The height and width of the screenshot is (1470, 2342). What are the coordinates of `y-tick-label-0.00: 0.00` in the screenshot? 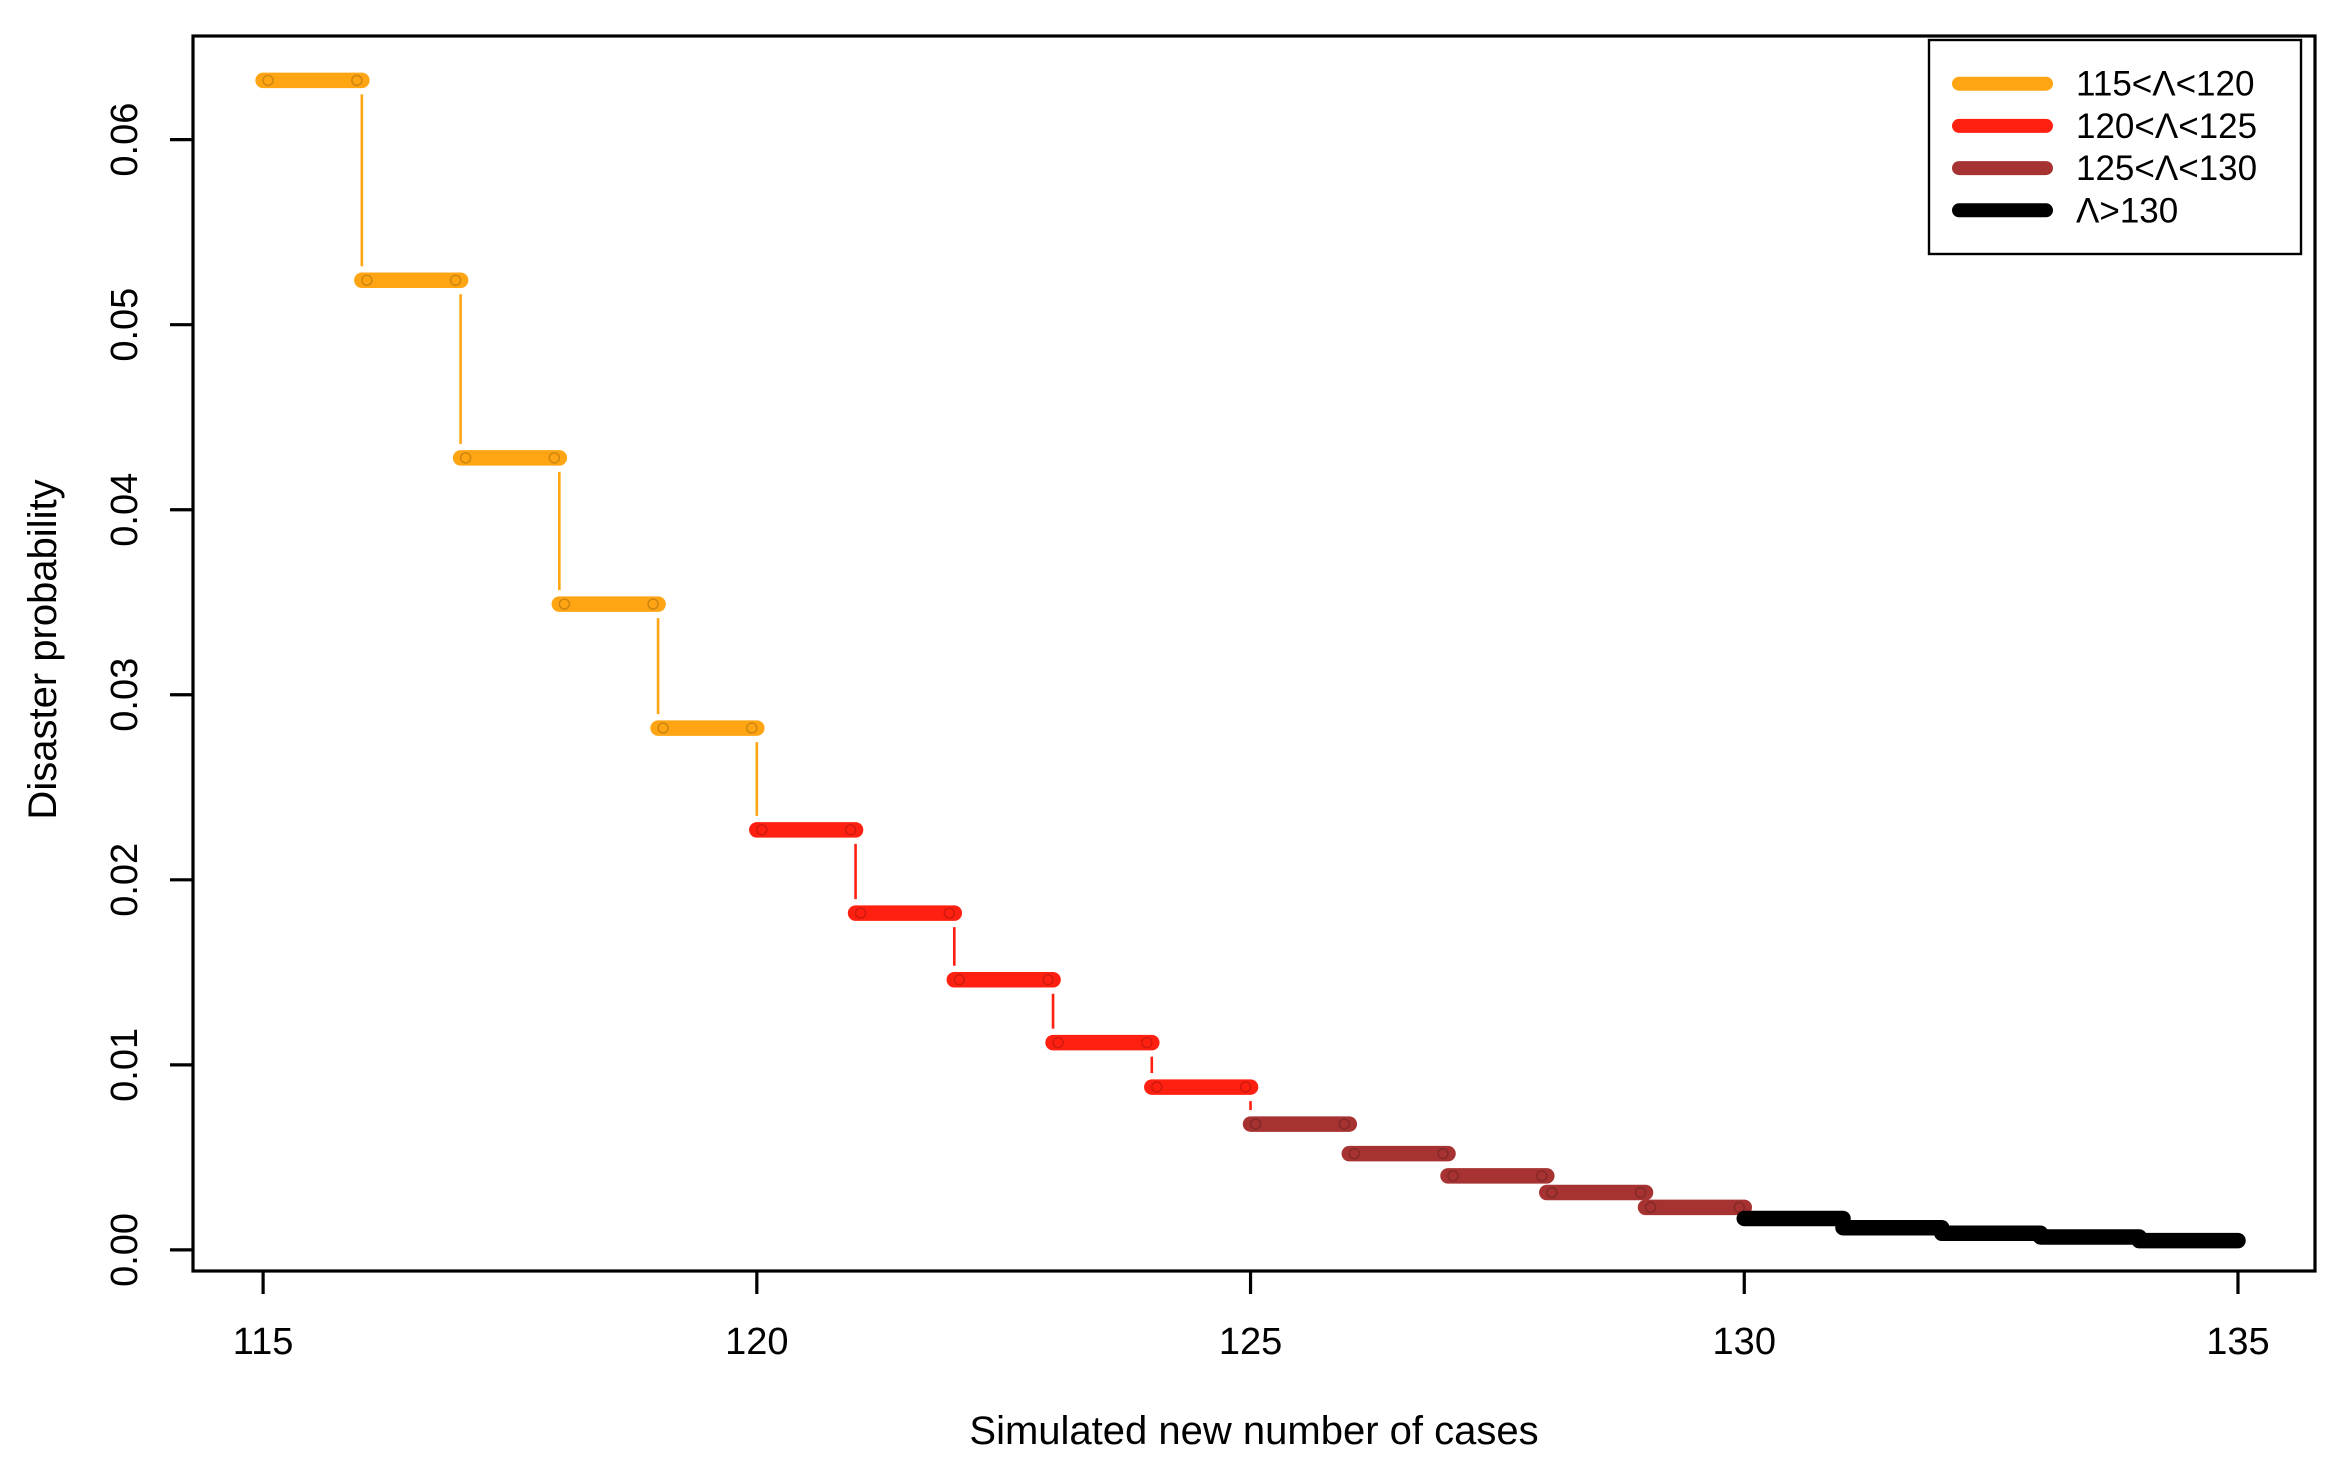 It's located at (125, 1250).